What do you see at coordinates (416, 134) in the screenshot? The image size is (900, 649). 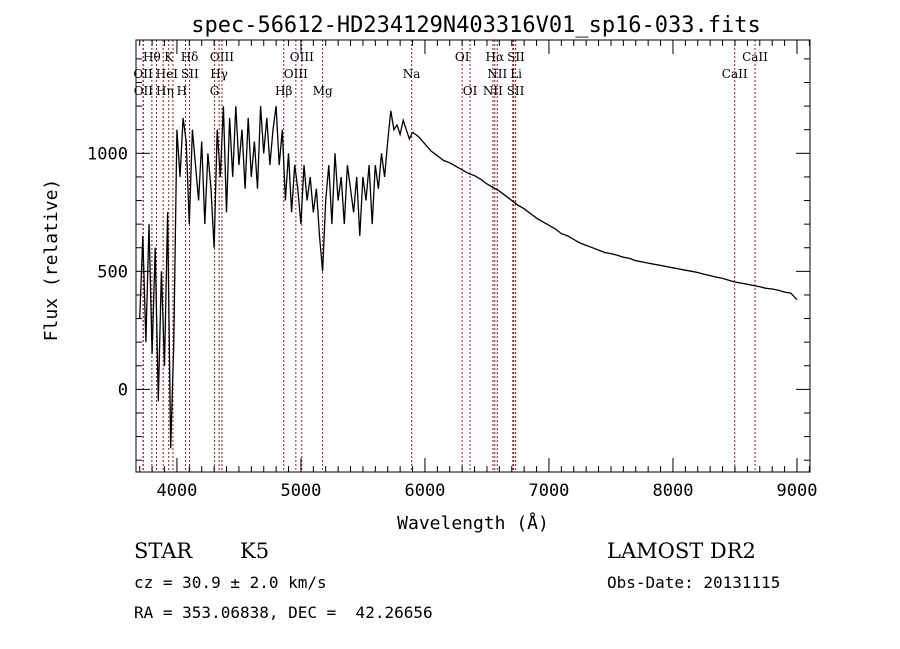 I see `spectrum-joint` at bounding box center [416, 134].